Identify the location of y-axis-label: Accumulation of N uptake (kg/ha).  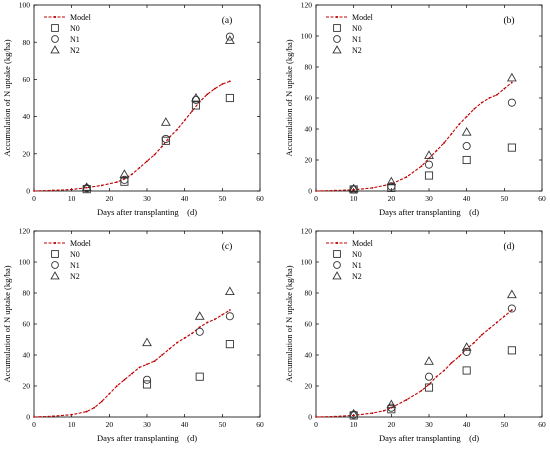
(289, 97).